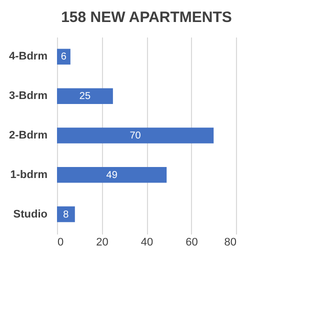 The image size is (326, 320). Describe the element at coordinates (28, 56) in the screenshot. I see `y-tick-label: 4-Bdrm` at that location.